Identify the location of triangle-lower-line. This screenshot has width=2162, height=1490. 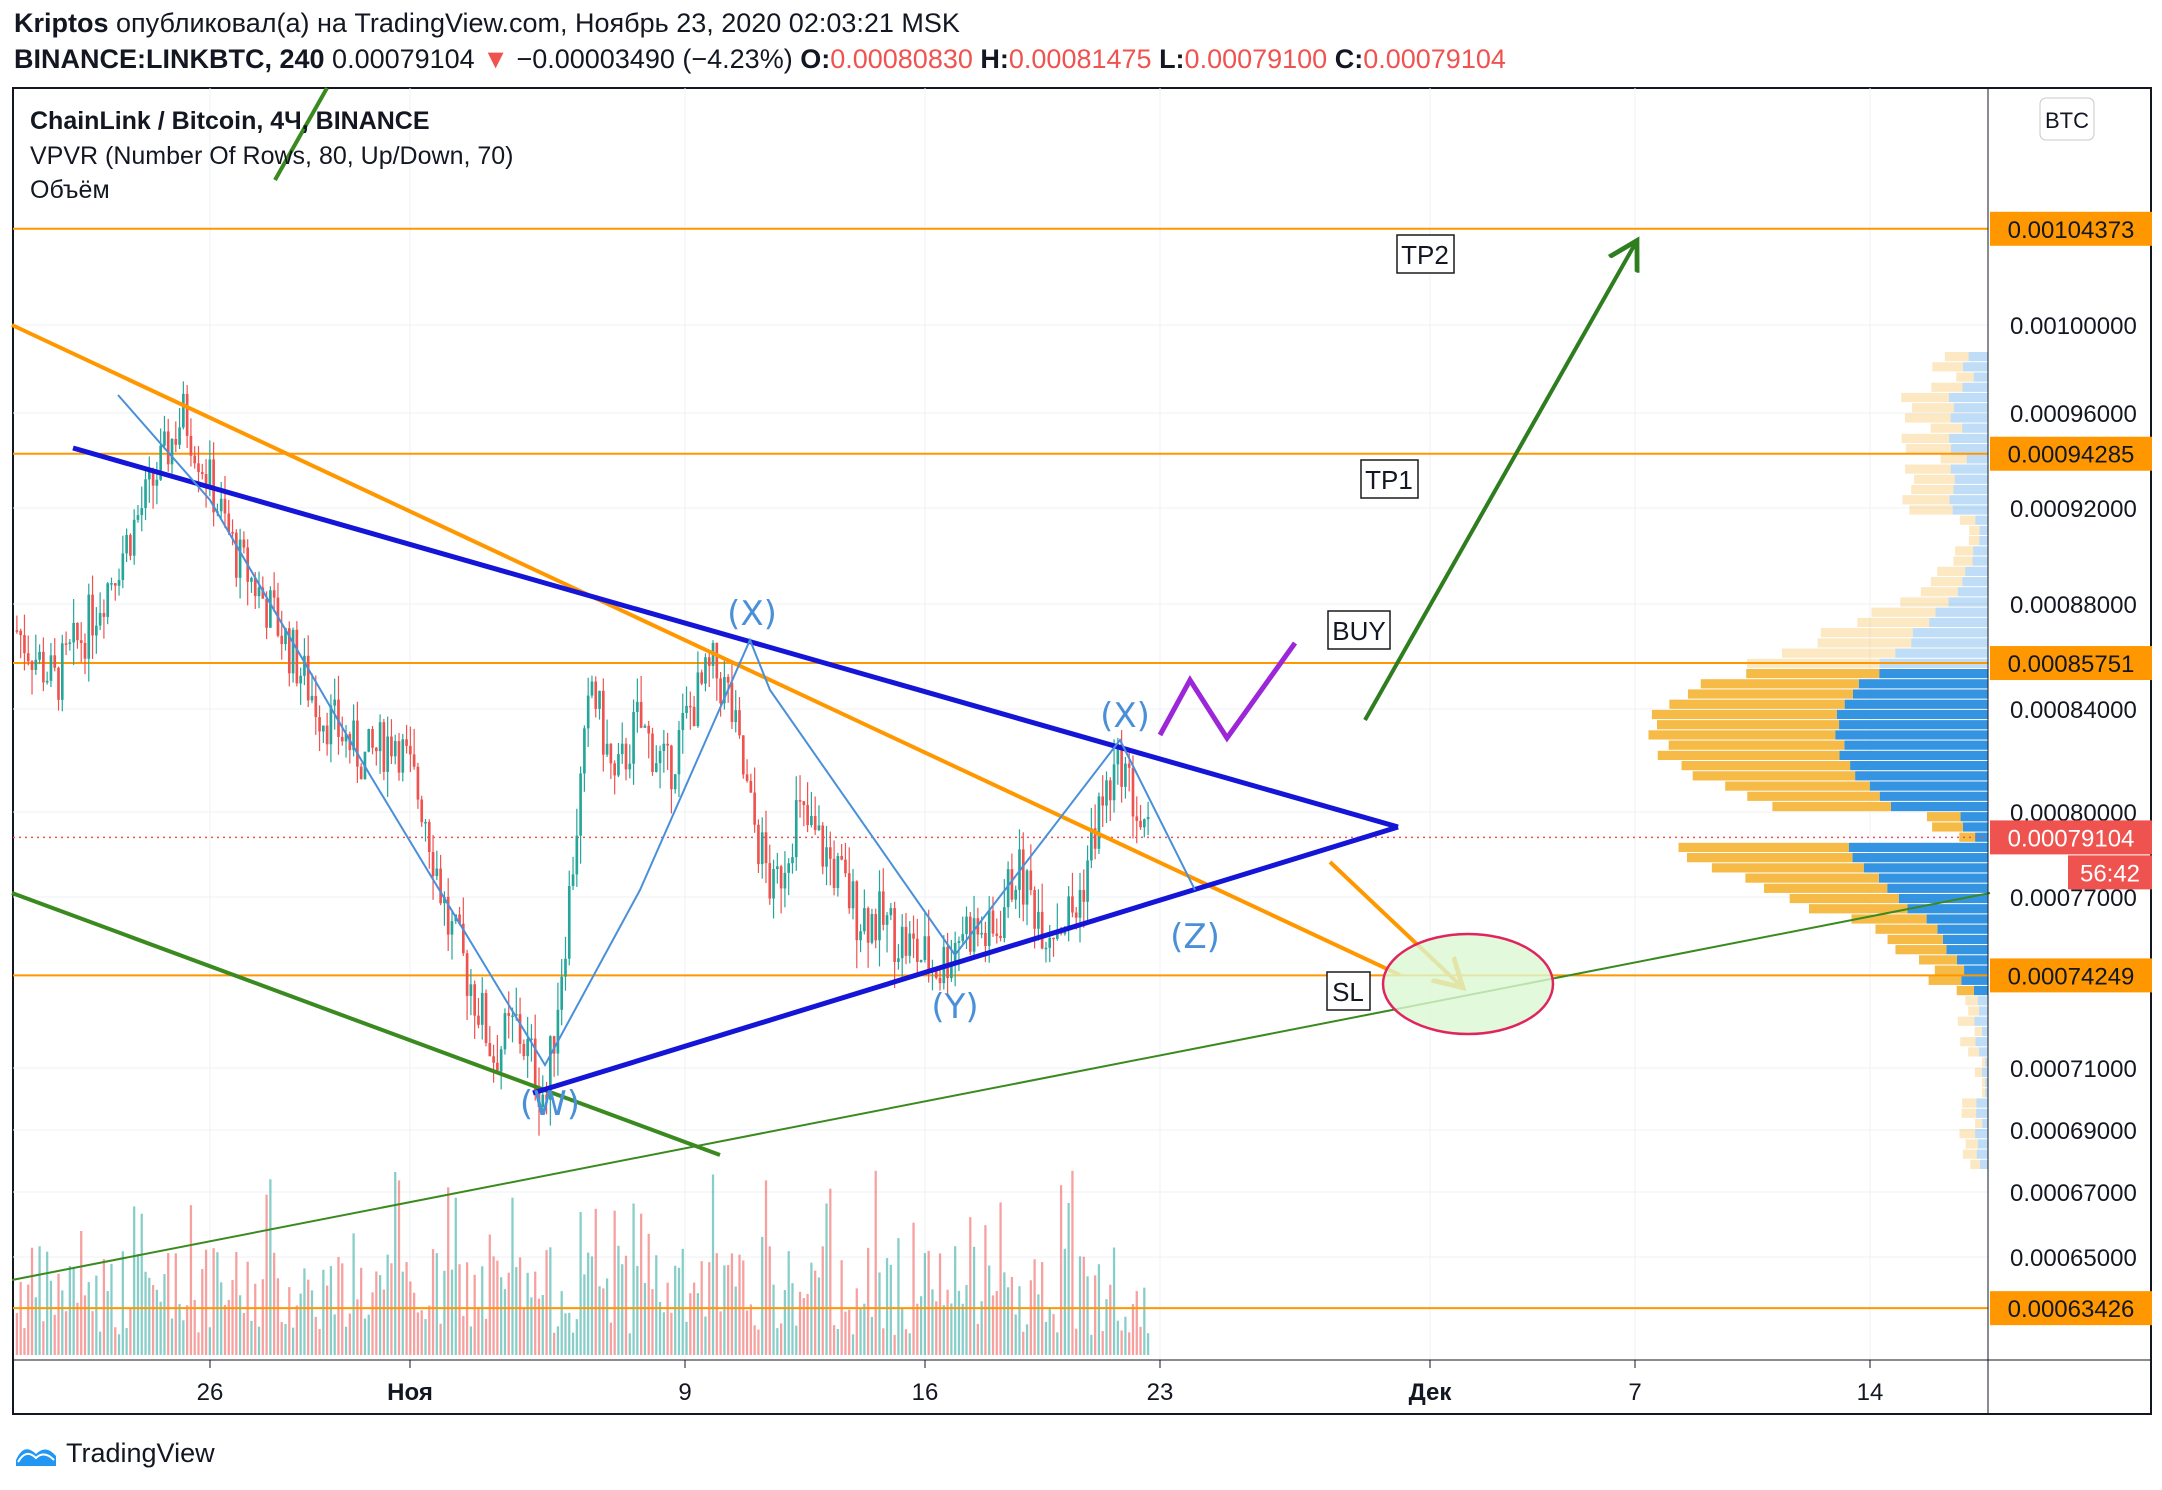
(965, 960).